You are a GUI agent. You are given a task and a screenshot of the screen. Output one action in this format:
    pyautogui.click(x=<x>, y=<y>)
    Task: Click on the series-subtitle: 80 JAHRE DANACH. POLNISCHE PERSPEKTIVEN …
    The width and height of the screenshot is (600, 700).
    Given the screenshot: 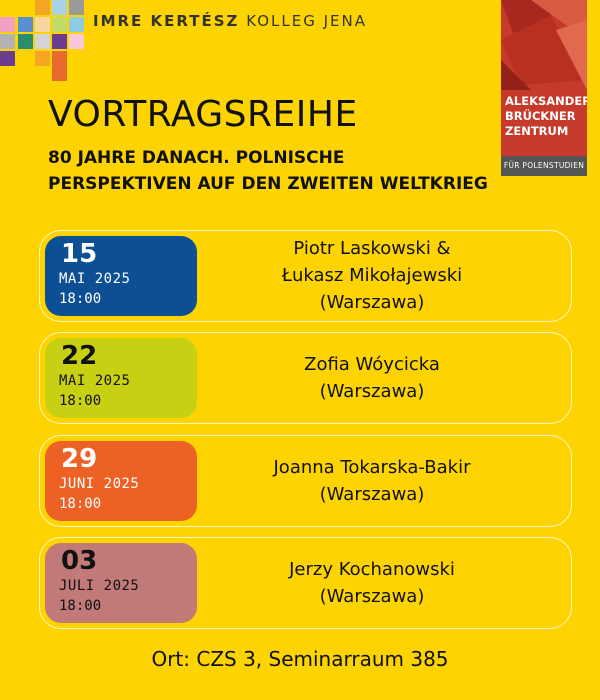 What is the action you would take?
    pyautogui.click(x=268, y=171)
    